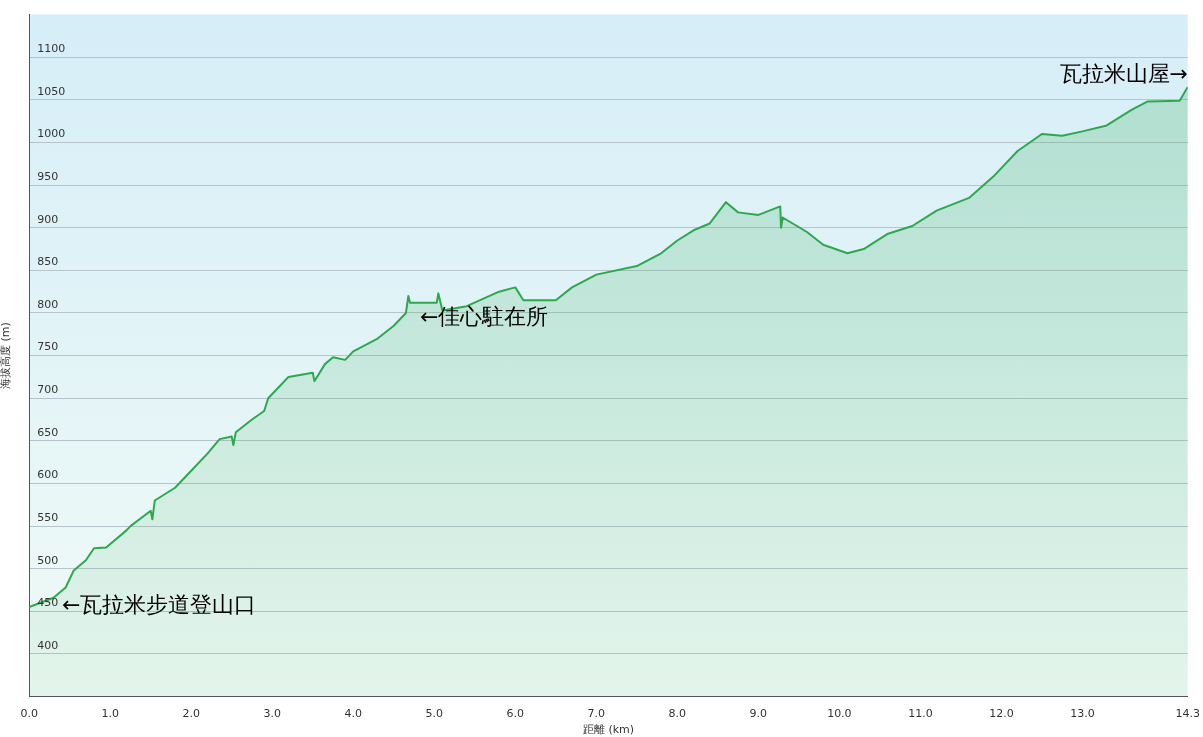  Describe the element at coordinates (48, 219) in the screenshot. I see `y-tick-label: 900` at that location.